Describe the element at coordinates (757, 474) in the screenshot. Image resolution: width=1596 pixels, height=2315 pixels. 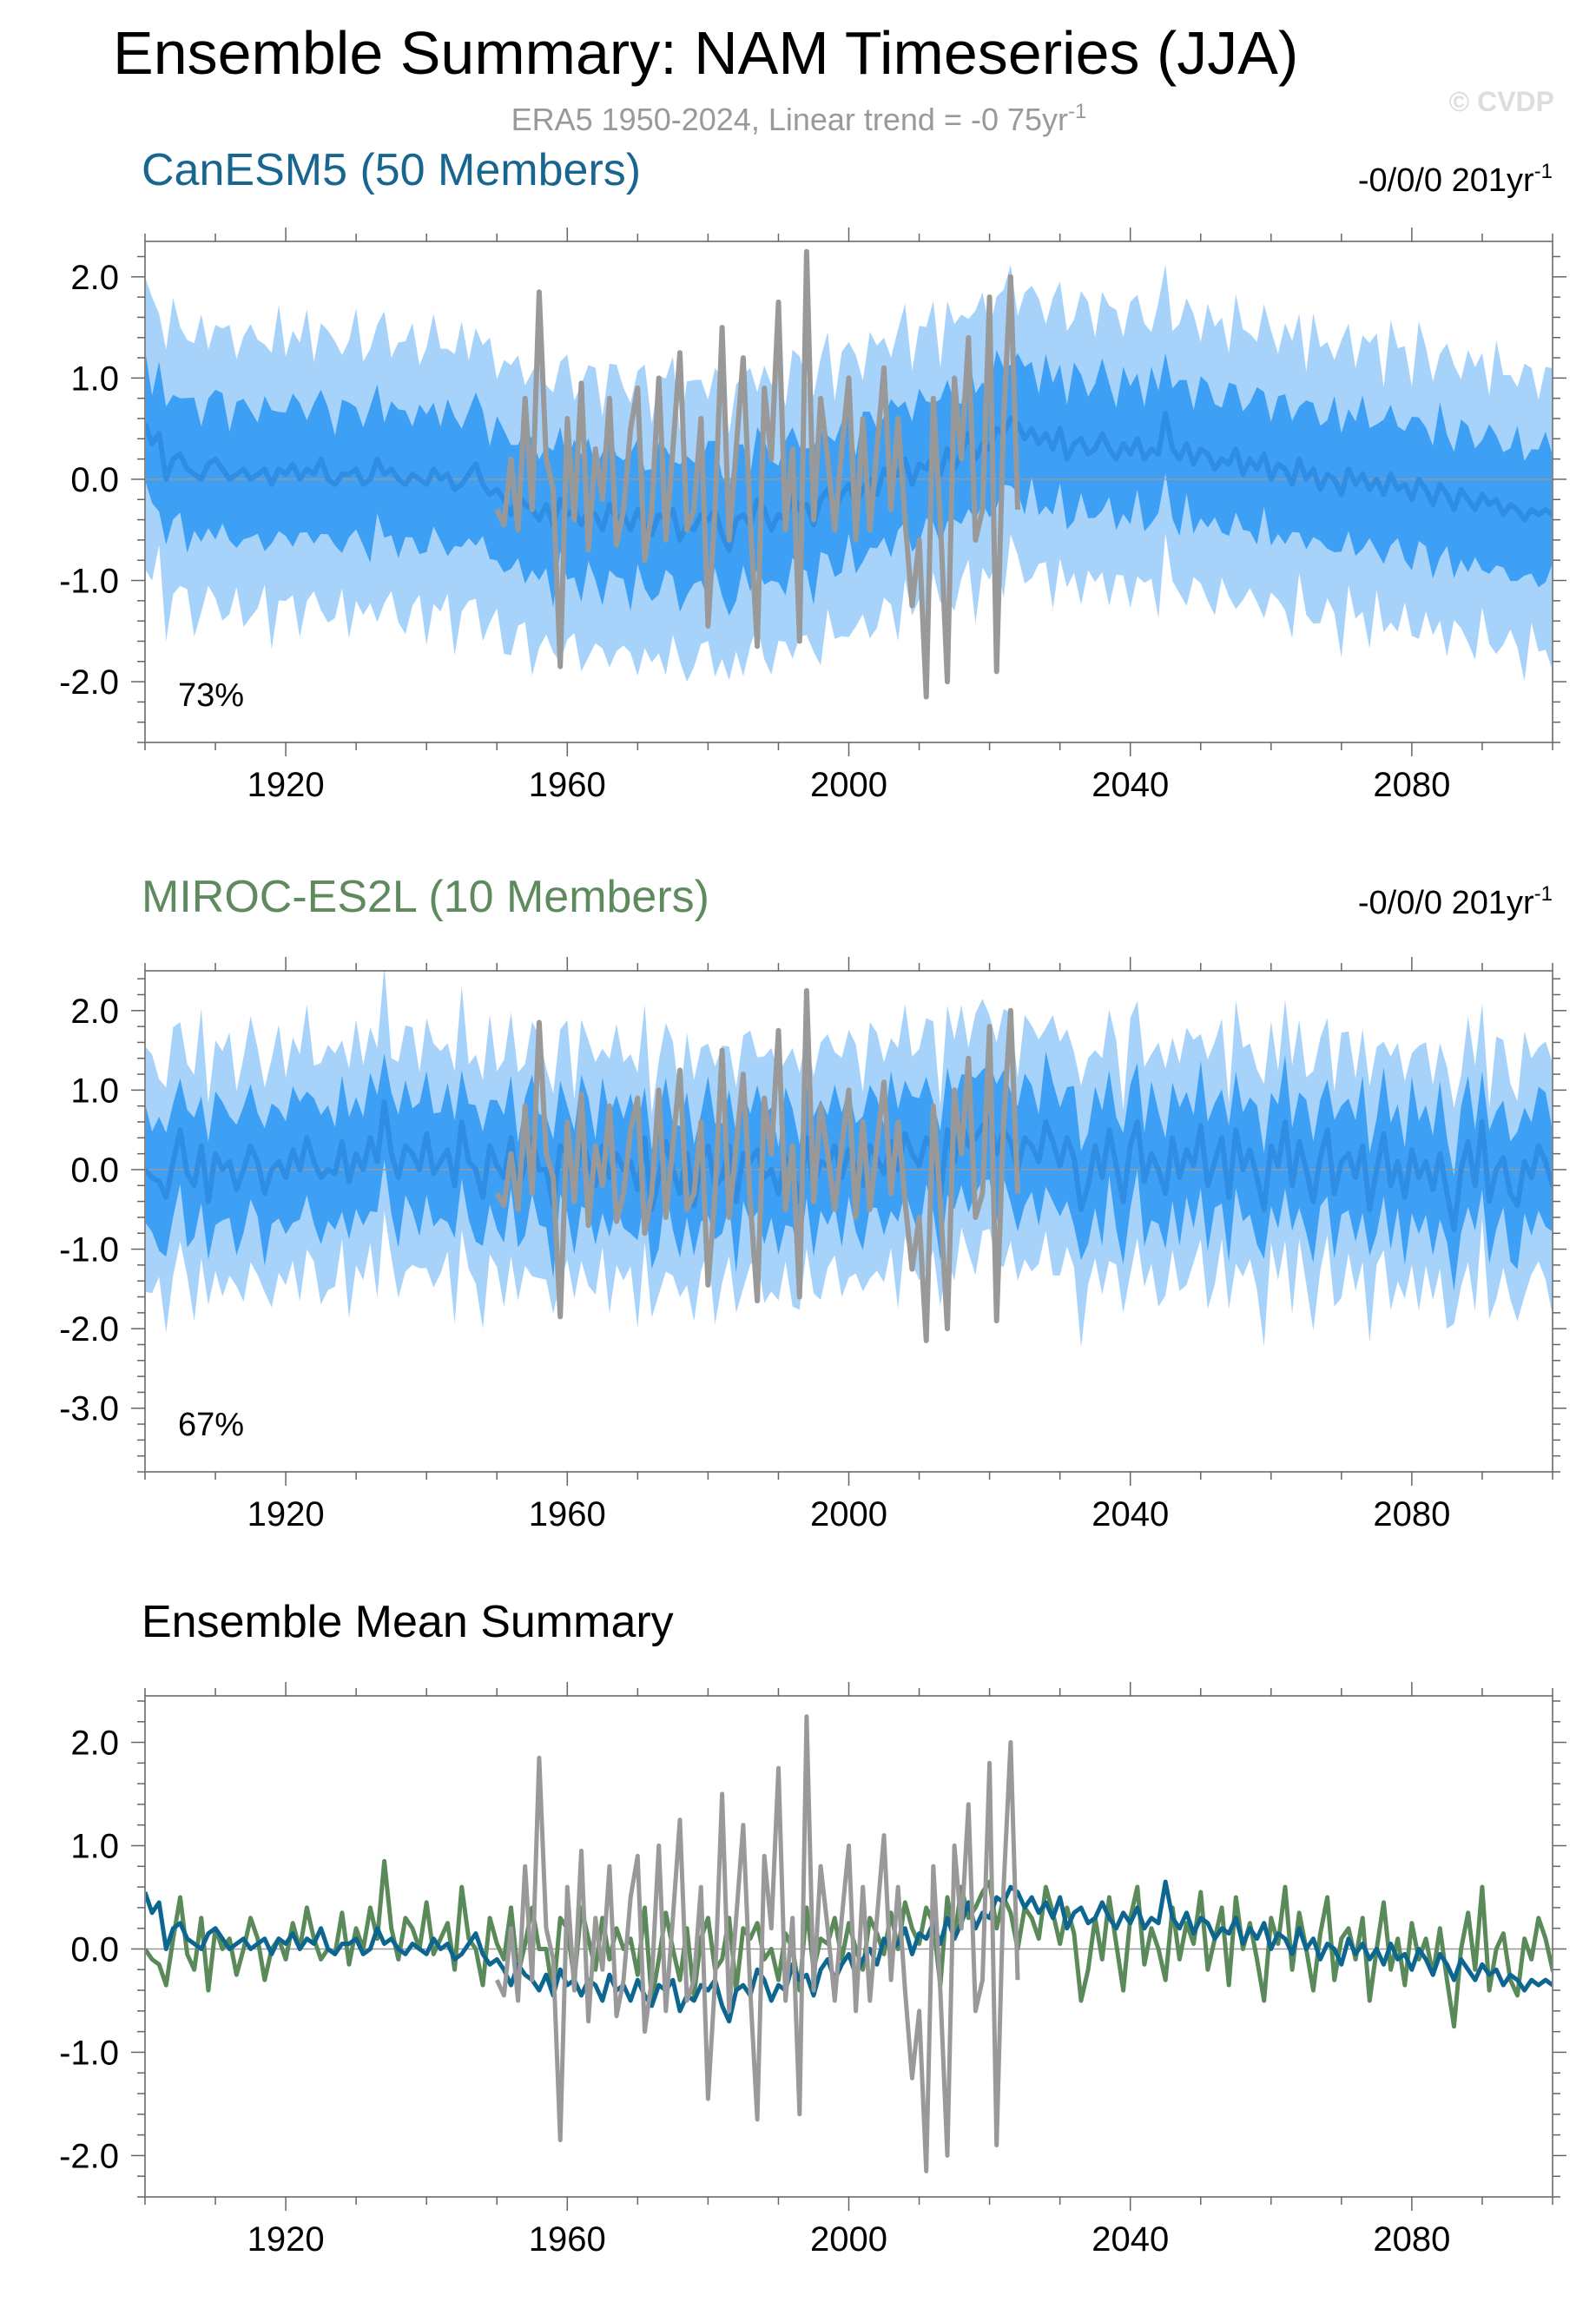
I see `canesm5-era5-obs-line` at that location.